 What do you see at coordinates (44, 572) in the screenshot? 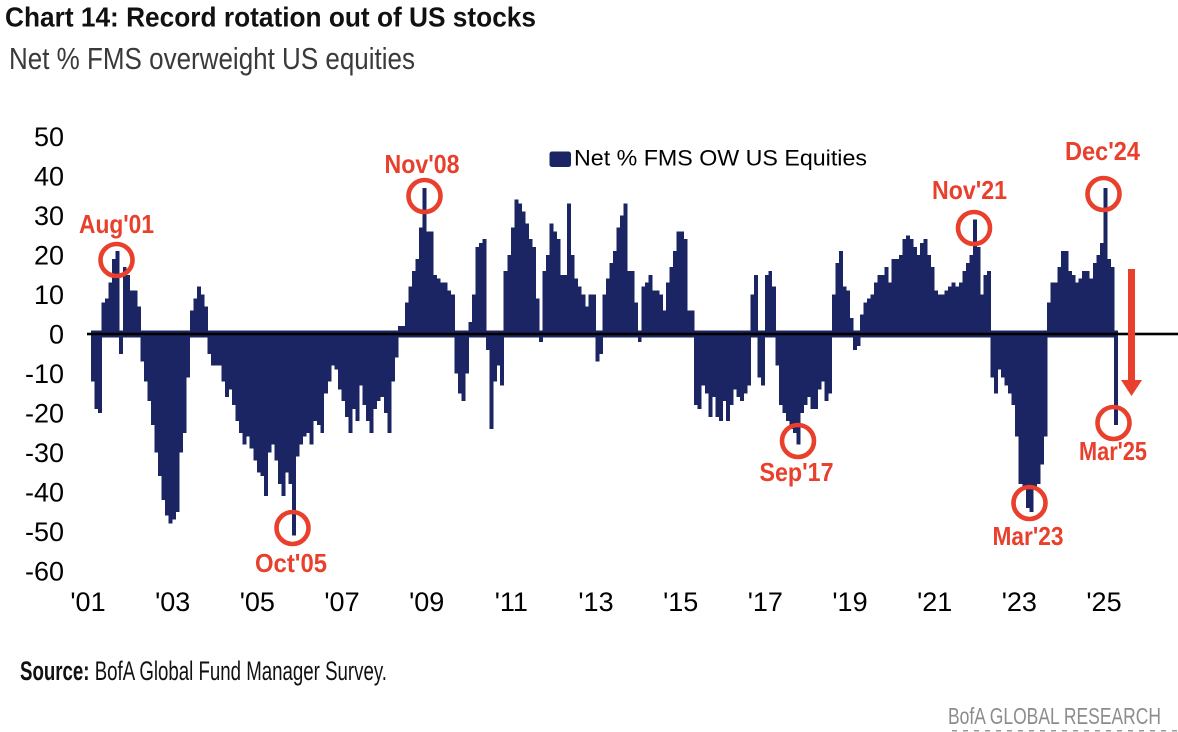
I see `svg-text: -60` at bounding box center [44, 572].